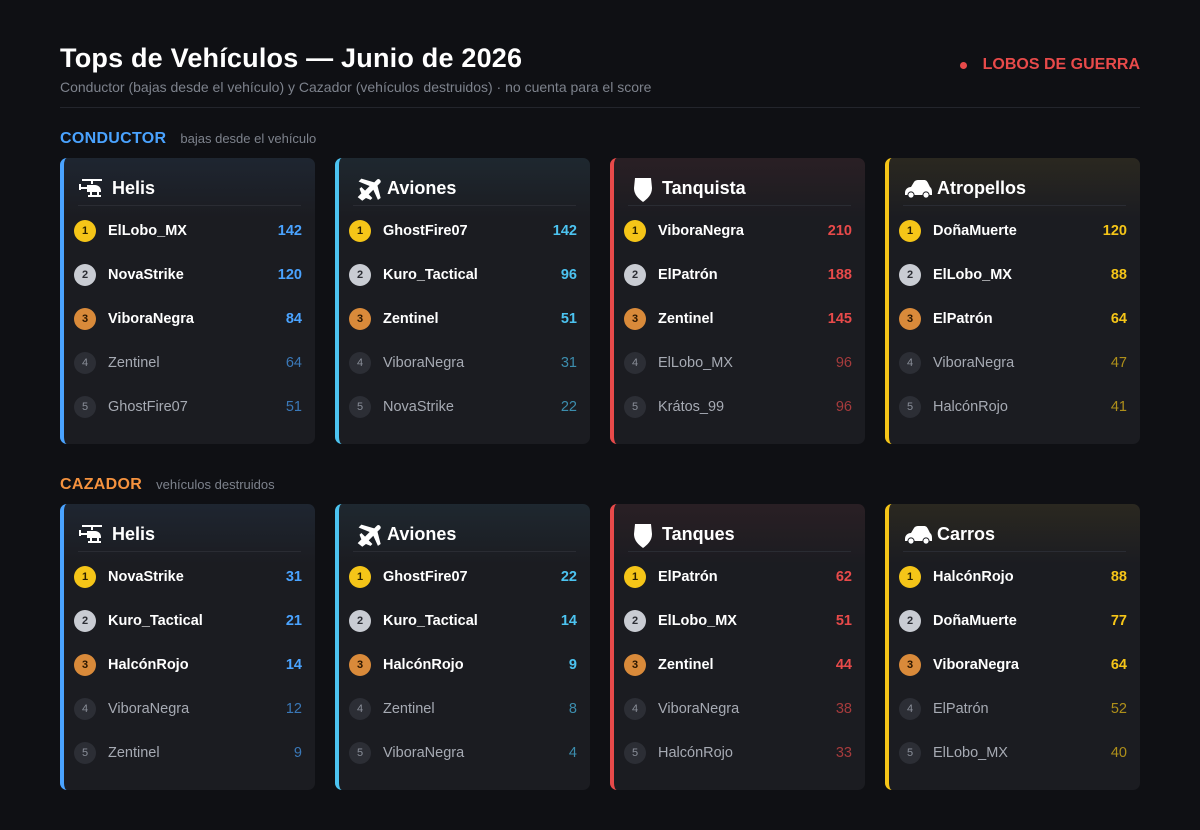  What do you see at coordinates (1014, 535) in the screenshot?
I see `card-header: Carros` at bounding box center [1014, 535].